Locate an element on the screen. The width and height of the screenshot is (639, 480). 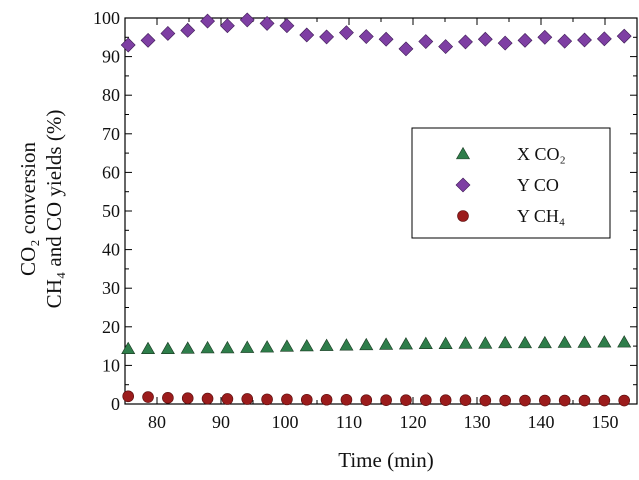
legend-label: Y CO is located at coordinates (538, 185).